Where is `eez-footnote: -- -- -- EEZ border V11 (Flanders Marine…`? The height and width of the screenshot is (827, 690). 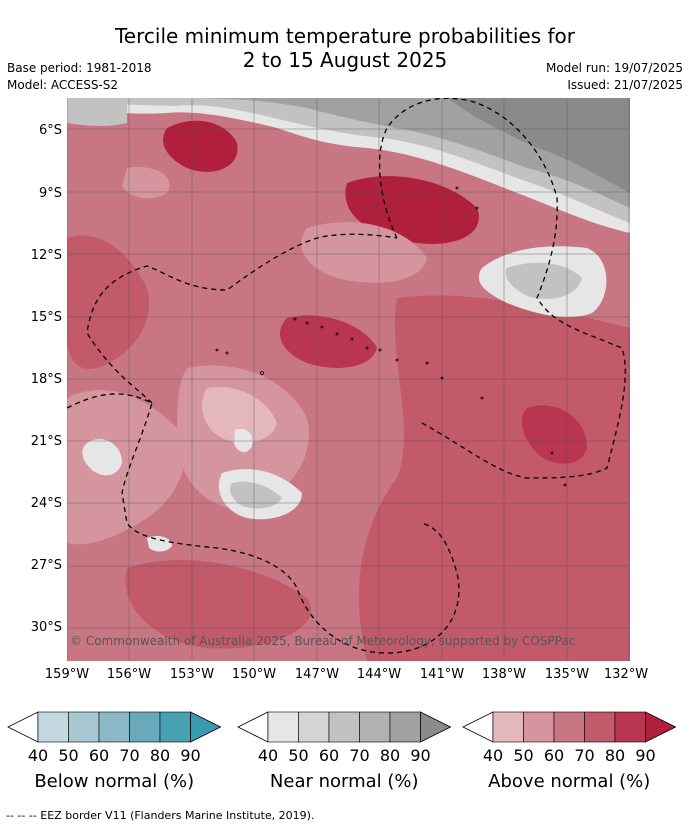
eez-footnote: -- -- -- EEZ border V11 (Flanders Marine… is located at coordinates (160, 815).